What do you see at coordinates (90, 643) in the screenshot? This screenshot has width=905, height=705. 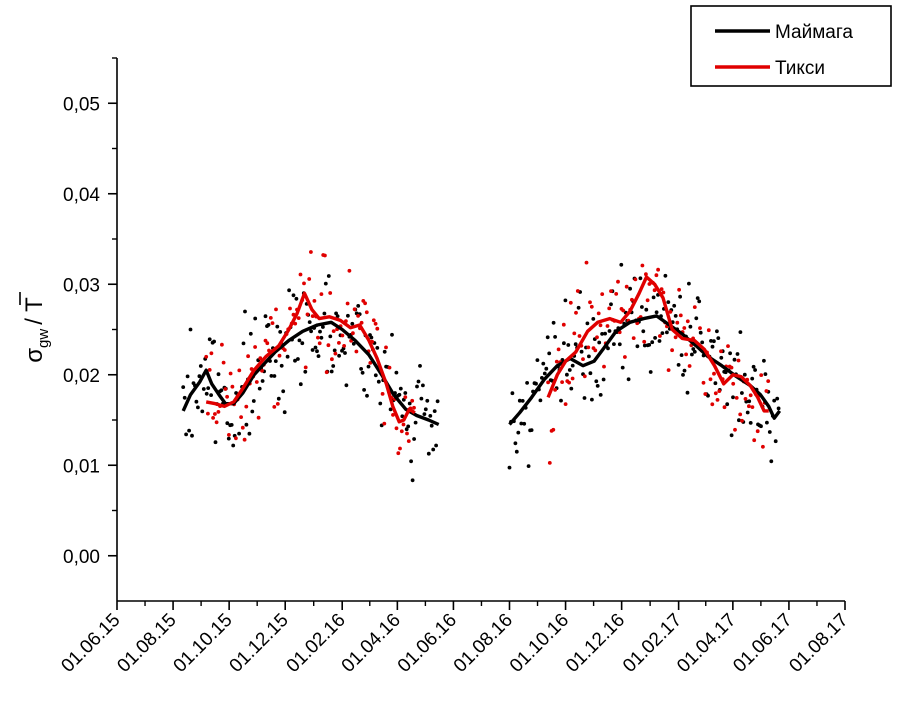 I see `x-tick-label: 01.06.15` at bounding box center [90, 643].